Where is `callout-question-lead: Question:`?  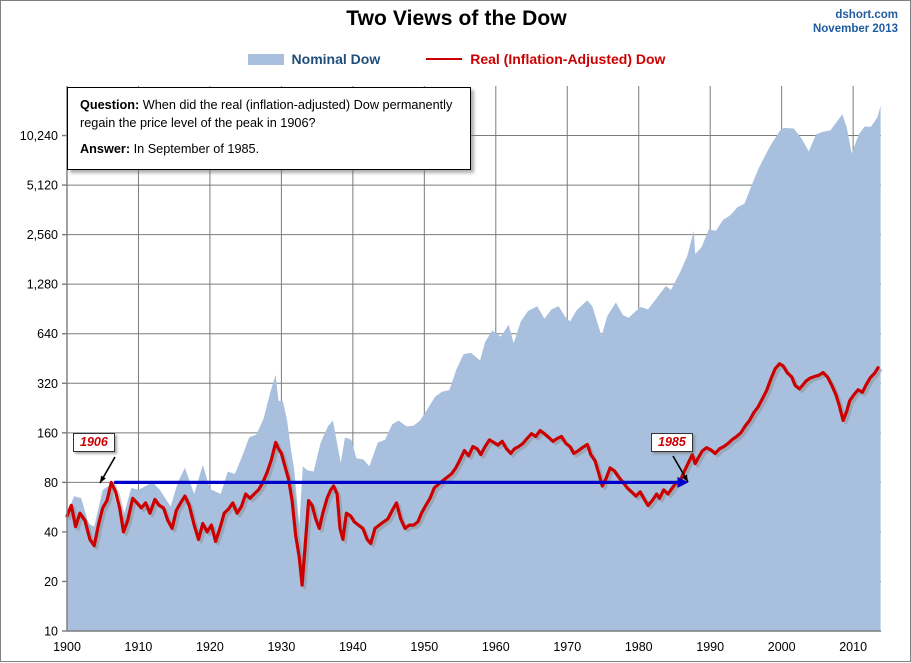
callout-question-lead: Question: is located at coordinates (110, 105).